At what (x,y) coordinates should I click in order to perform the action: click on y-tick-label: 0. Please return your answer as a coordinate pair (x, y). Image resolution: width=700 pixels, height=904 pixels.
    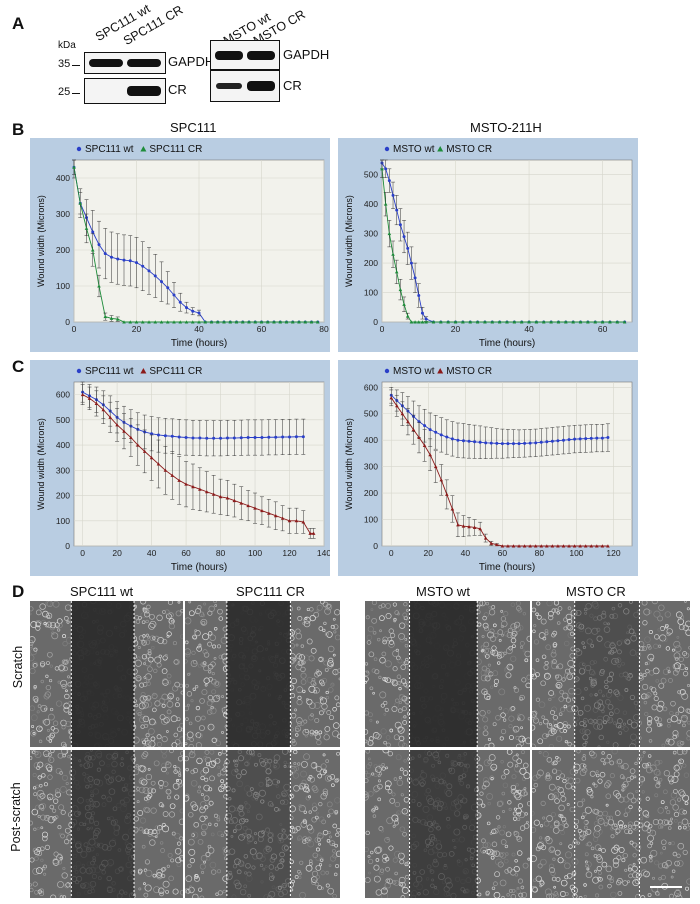
    Looking at the image, I should click on (375, 322).